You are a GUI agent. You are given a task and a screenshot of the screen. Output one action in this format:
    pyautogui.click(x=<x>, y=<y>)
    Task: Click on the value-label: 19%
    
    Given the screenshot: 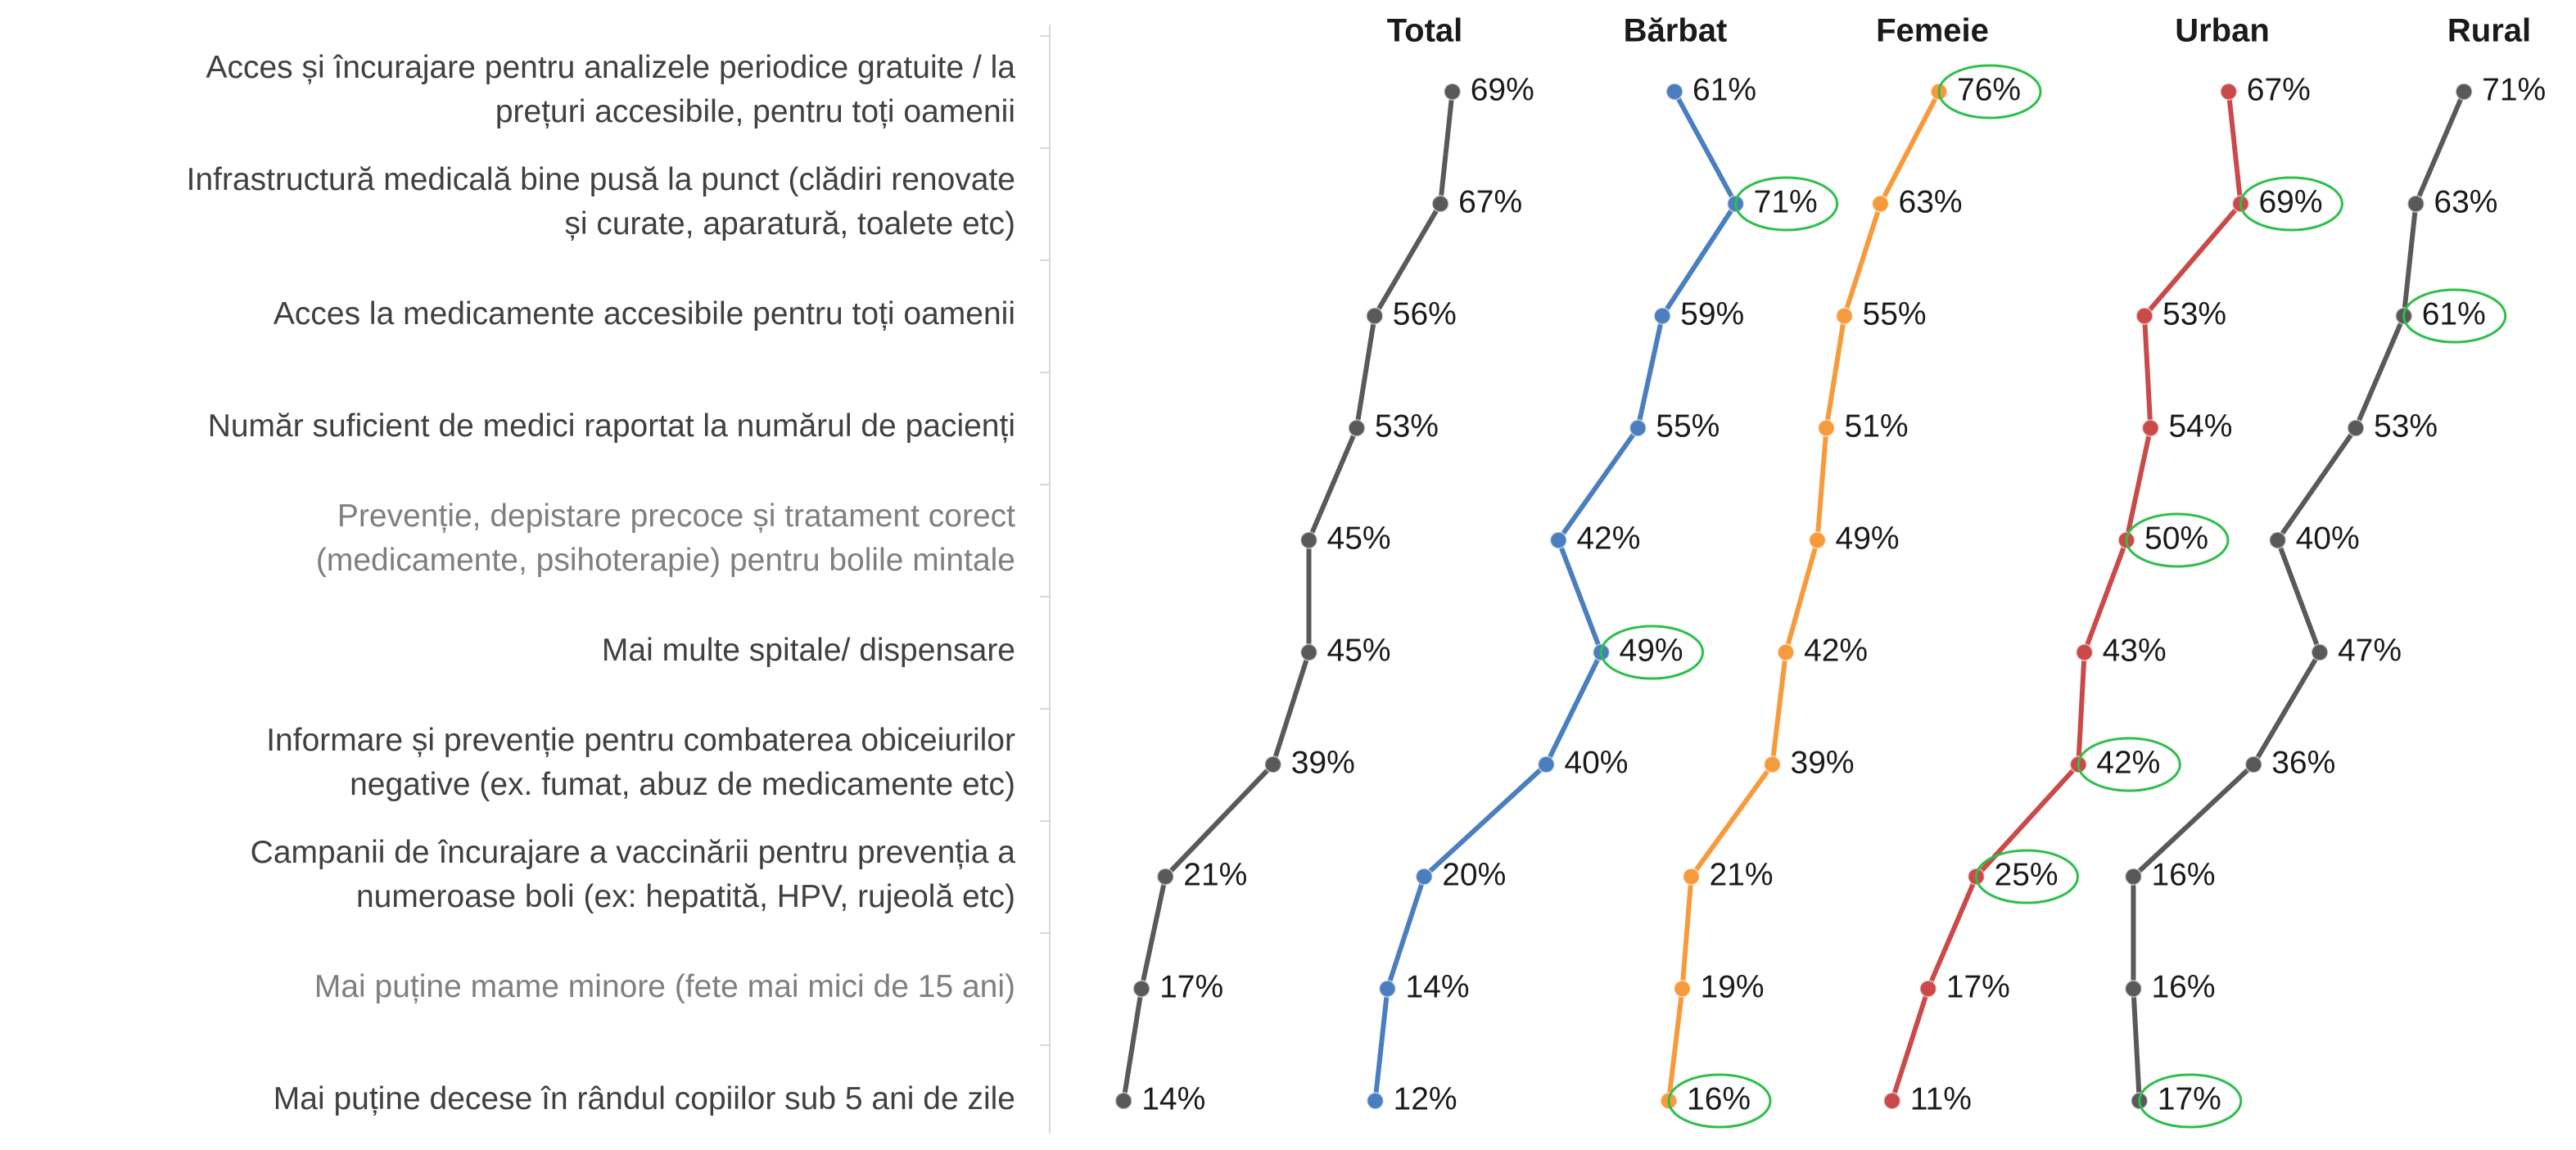 What is the action you would take?
    pyautogui.click(x=1733, y=987)
    